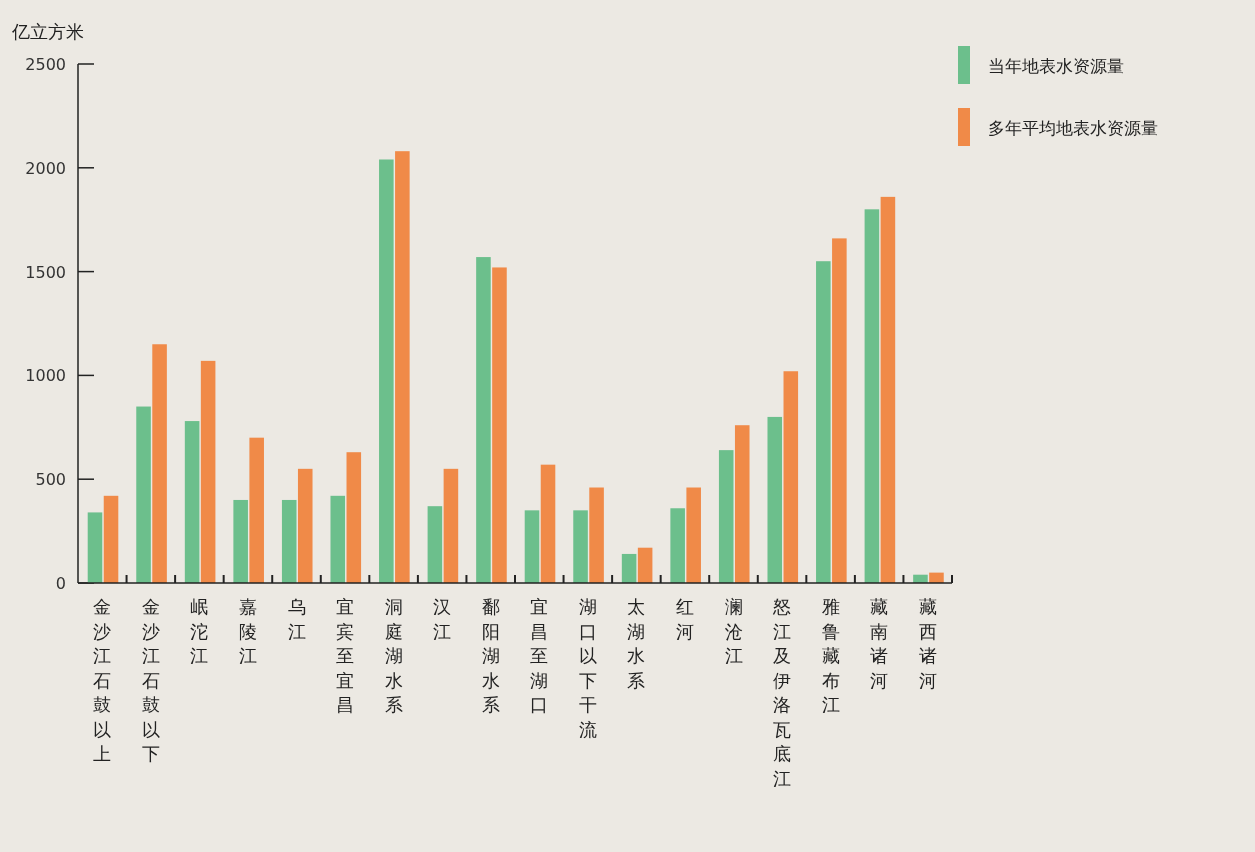  What do you see at coordinates (345, 655) in the screenshot?
I see `x-tick-label: 宜宾至宜昌` at bounding box center [345, 655].